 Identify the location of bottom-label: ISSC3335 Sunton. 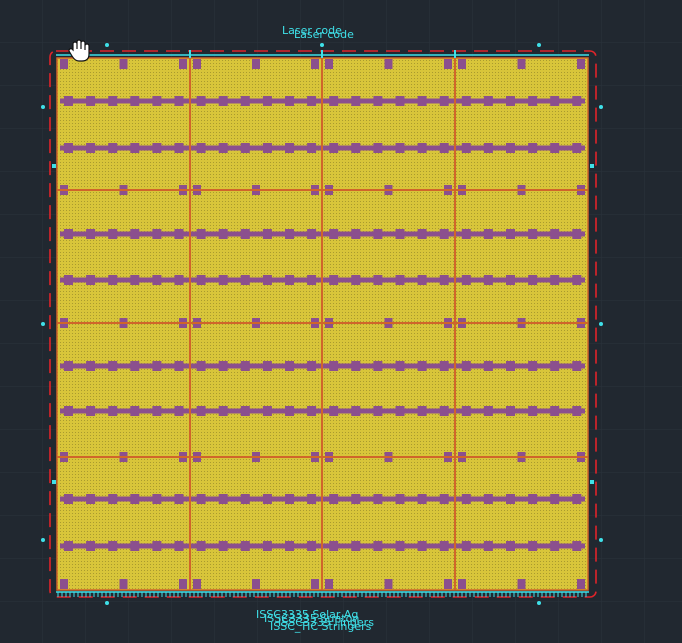
(311, 618).